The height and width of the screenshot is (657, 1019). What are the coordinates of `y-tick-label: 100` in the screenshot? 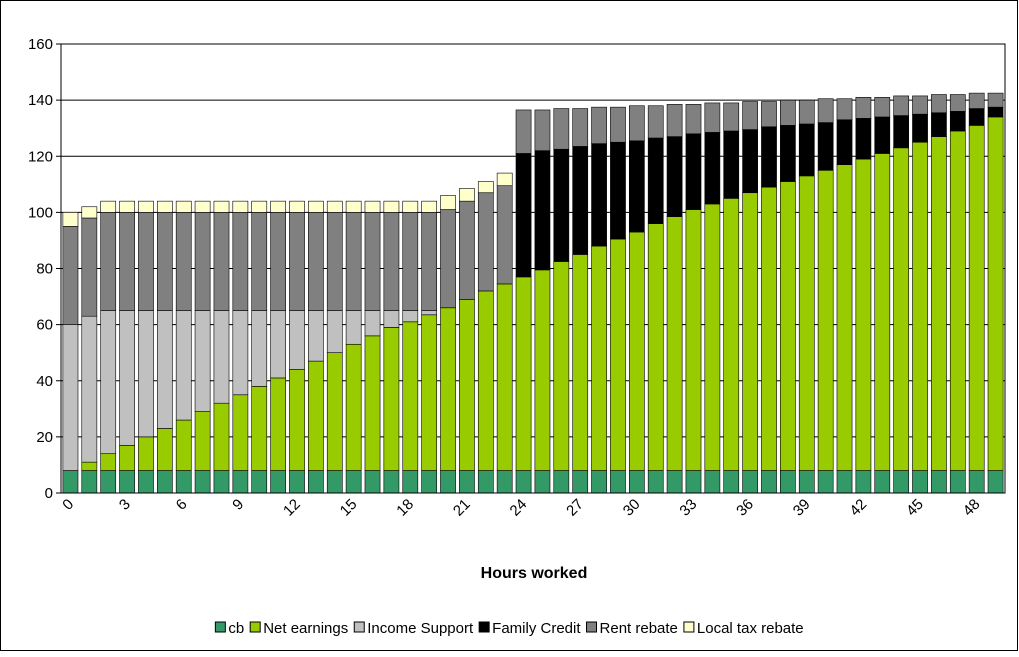 It's located at (40, 212).